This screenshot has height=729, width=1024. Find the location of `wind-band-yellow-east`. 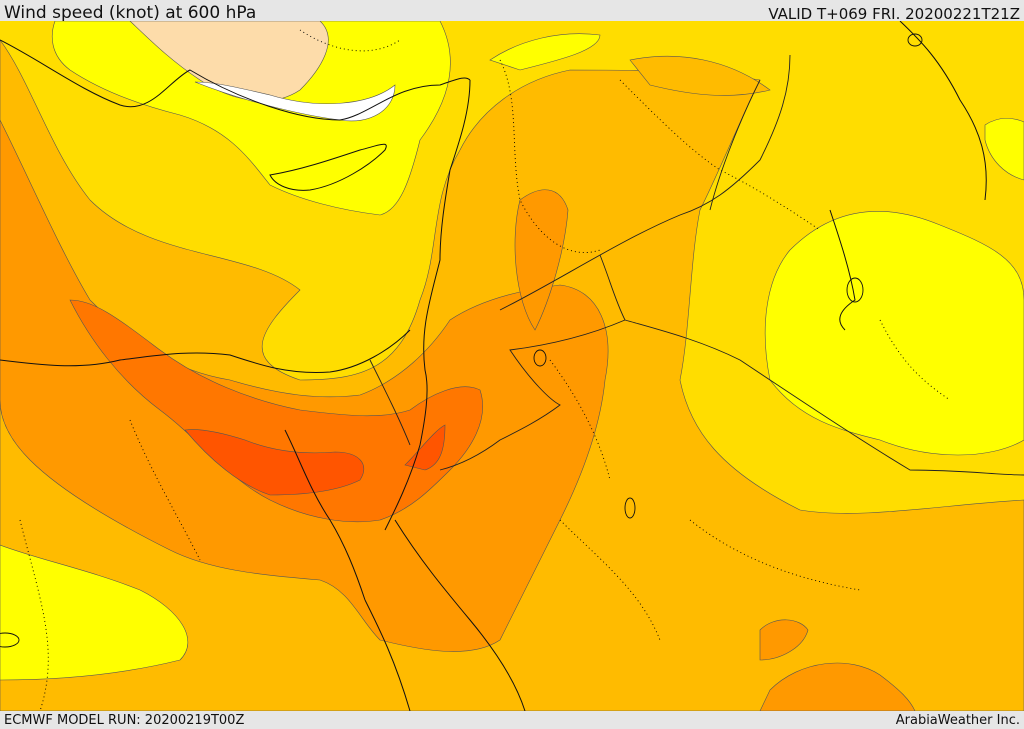

wind-band-yellow-east is located at coordinates (894, 333).